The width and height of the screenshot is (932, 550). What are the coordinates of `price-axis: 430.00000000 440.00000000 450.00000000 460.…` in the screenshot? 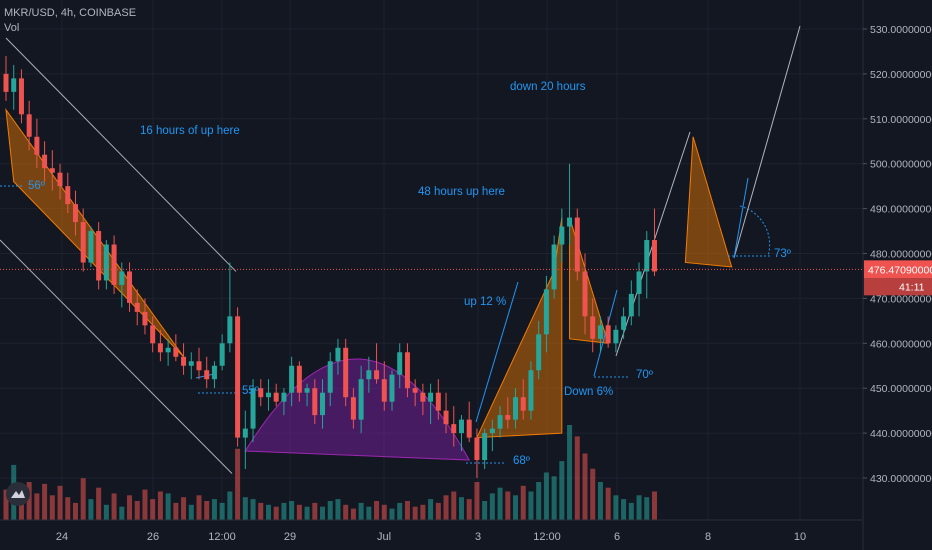 It's located at (897, 275).